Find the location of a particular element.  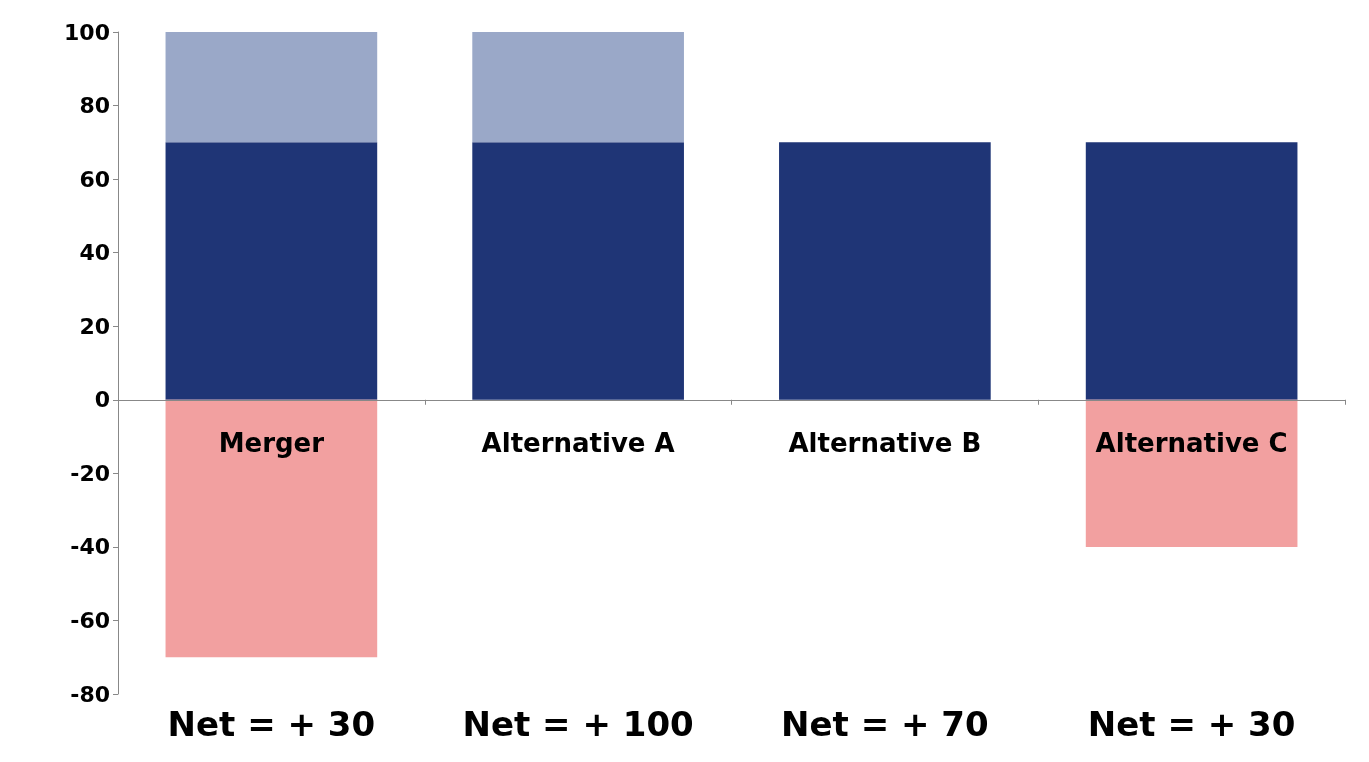

text: Net = + 100 is located at coordinates (578, 724).